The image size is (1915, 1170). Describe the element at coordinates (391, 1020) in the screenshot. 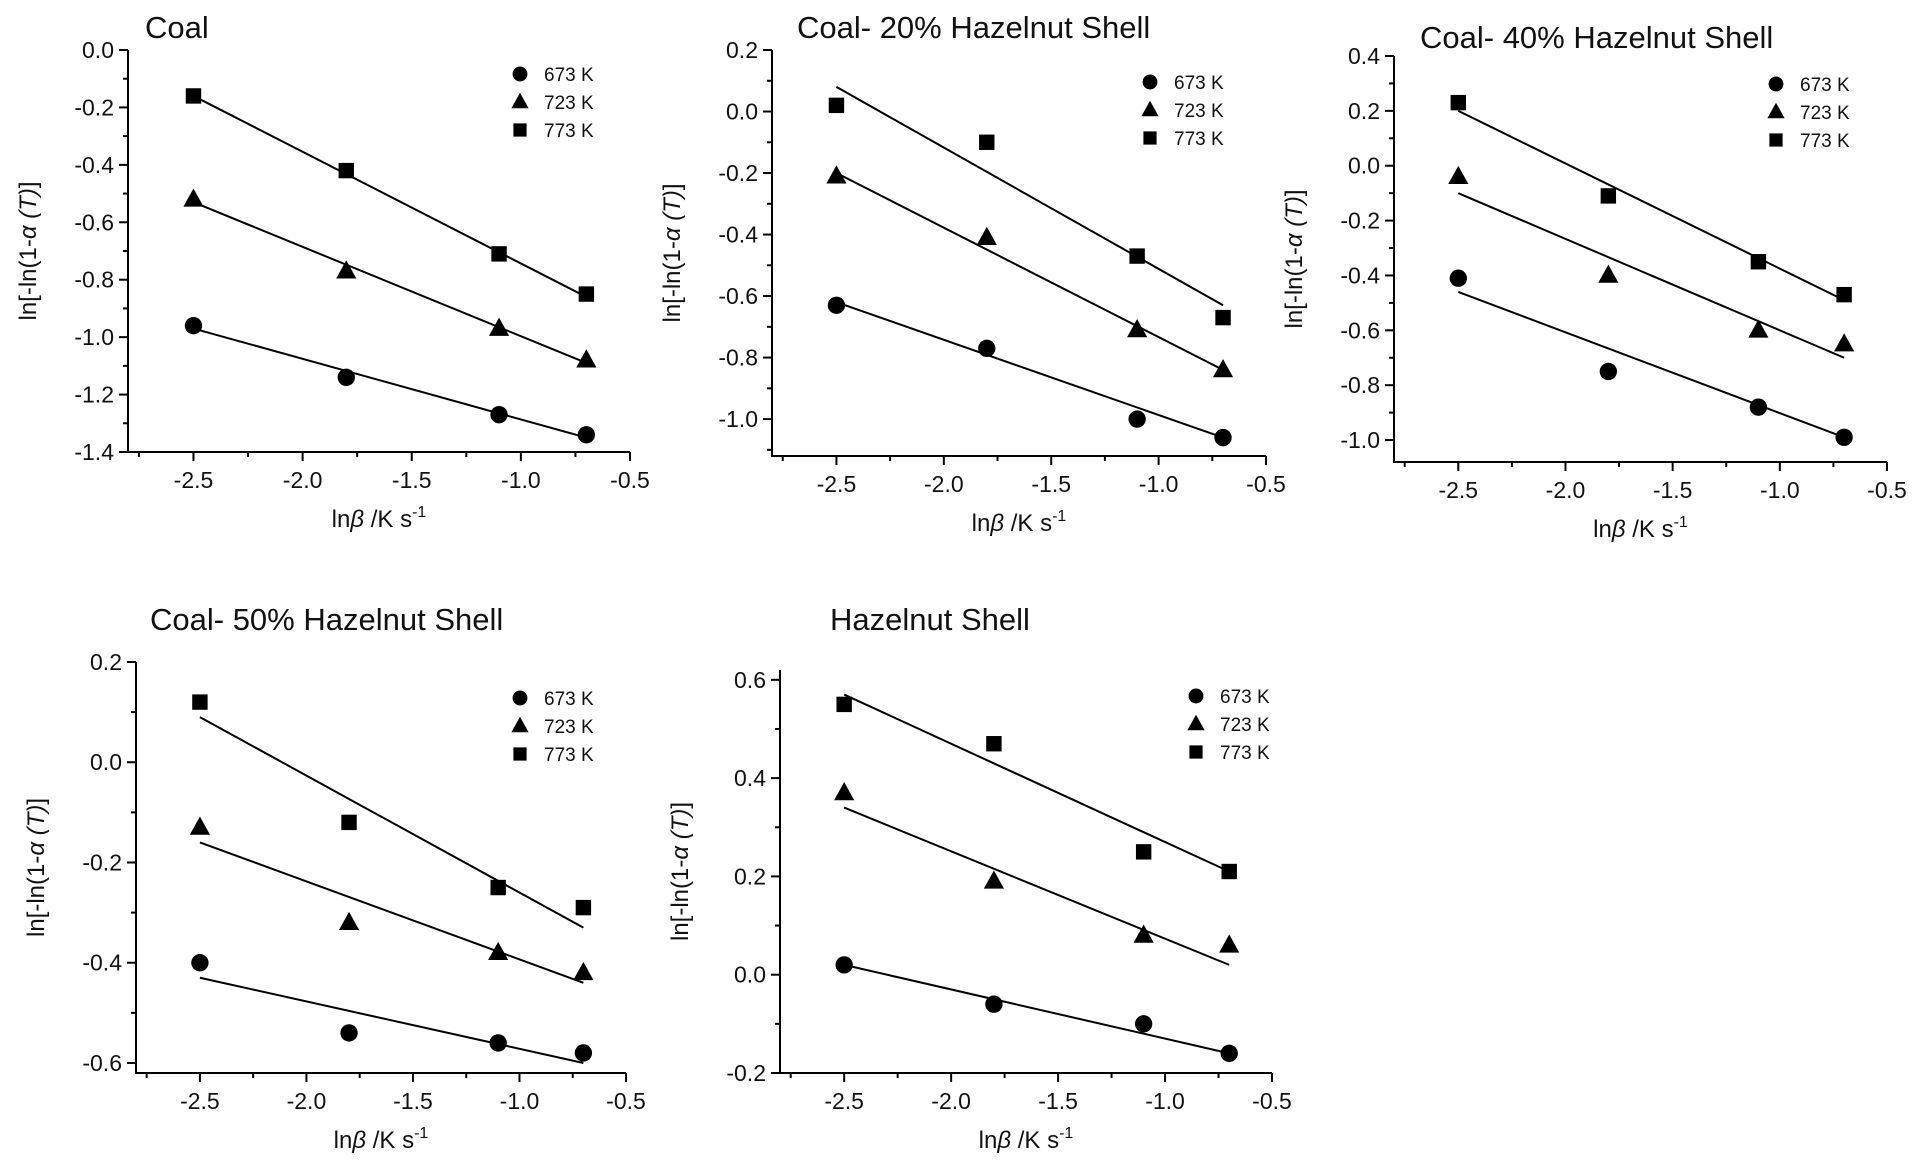

I see `fit-line-673-k` at that location.